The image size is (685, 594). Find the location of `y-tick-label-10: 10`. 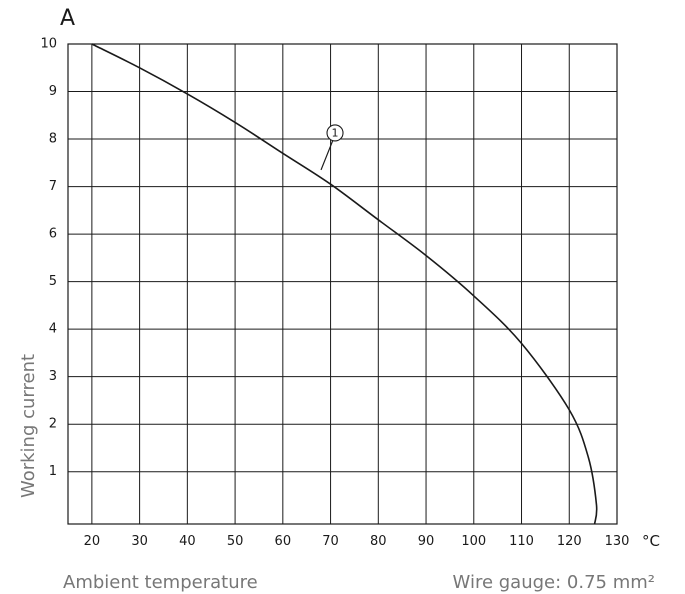

y-tick-label-10: 10 is located at coordinates (48, 44).